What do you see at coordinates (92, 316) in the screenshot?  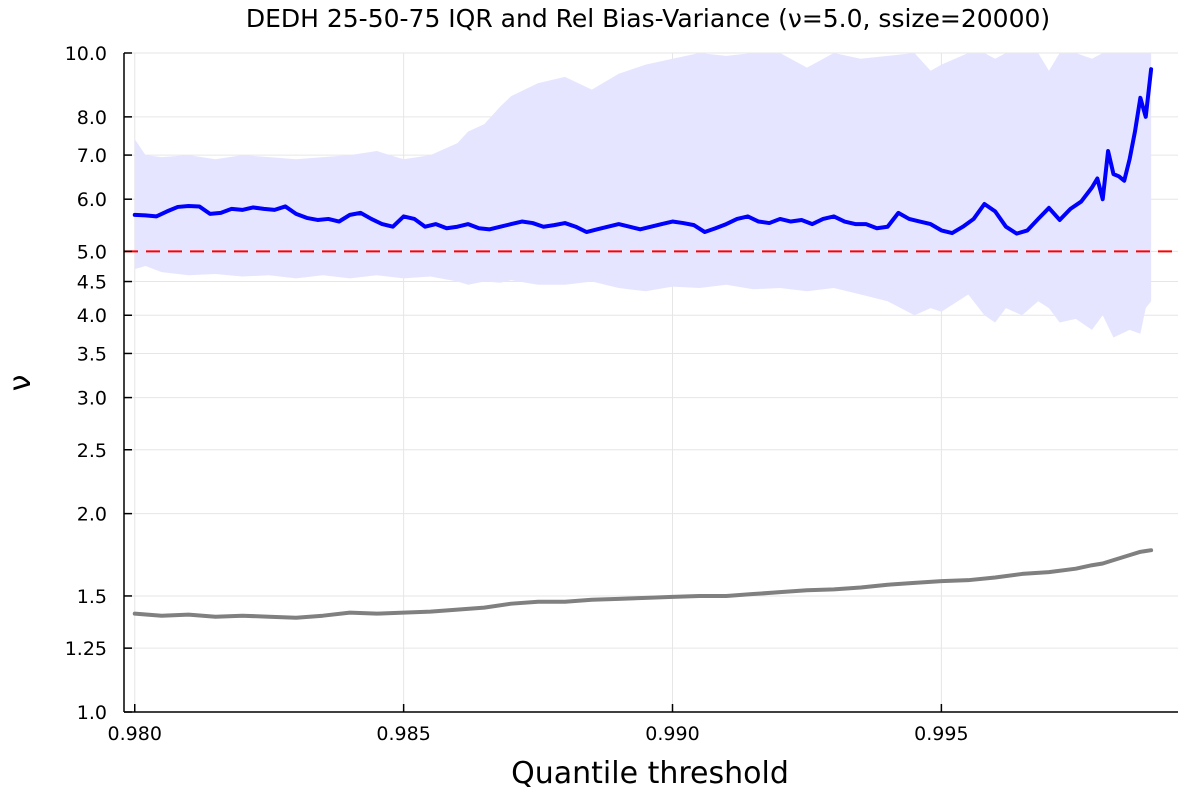 I see `y-tick-label-7: 4.0` at bounding box center [92, 316].